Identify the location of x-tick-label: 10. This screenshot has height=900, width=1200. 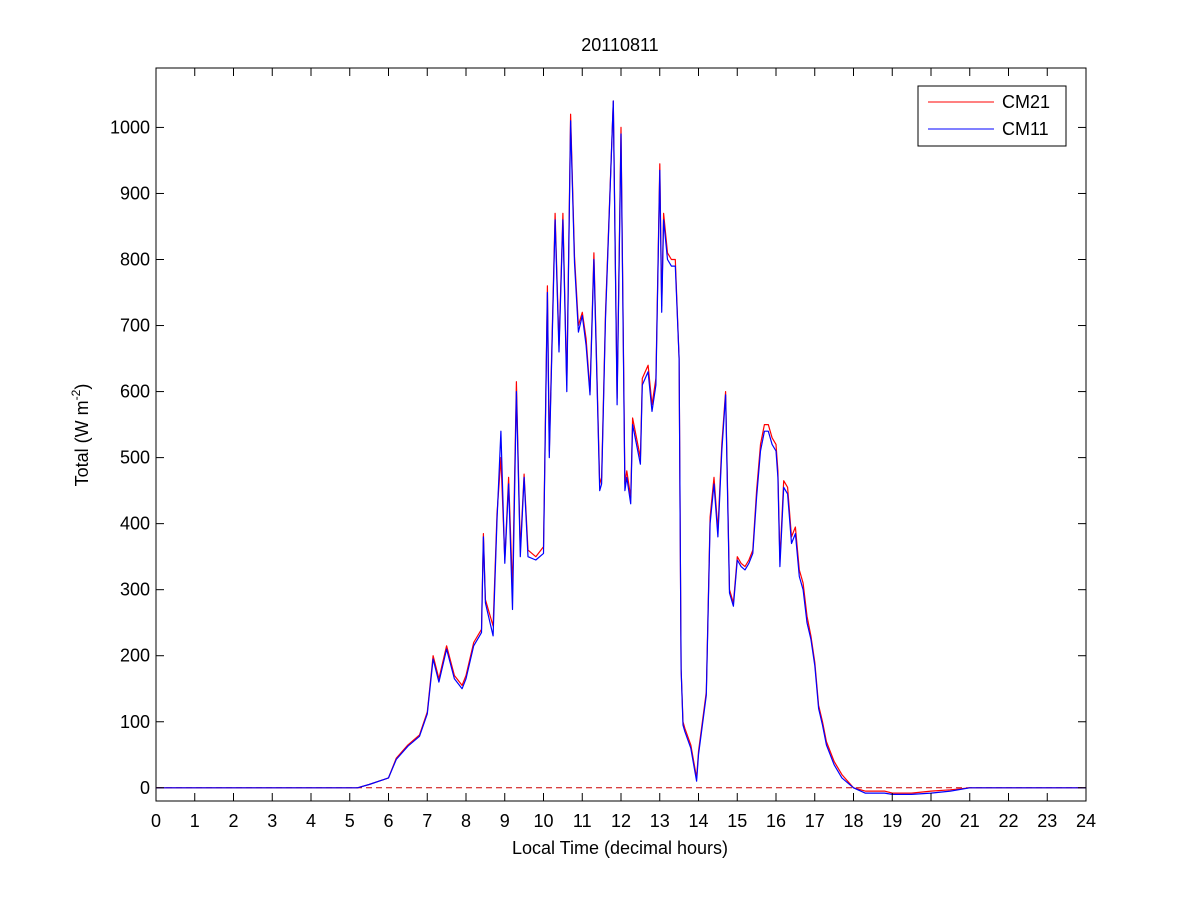
(543, 821).